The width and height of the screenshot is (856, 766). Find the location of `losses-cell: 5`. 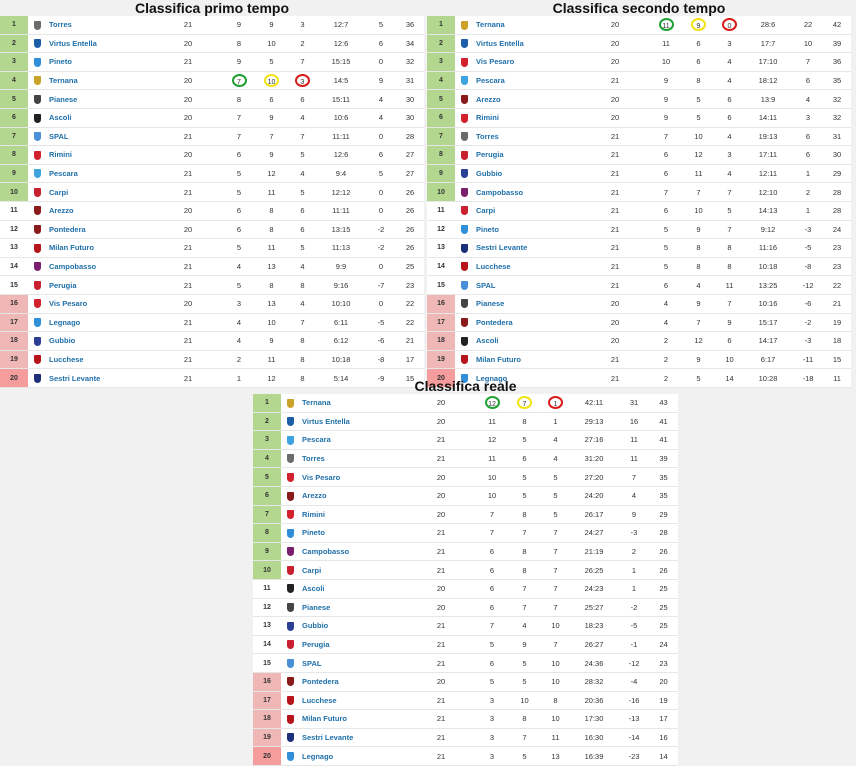

losses-cell: 5 is located at coordinates (729, 211).